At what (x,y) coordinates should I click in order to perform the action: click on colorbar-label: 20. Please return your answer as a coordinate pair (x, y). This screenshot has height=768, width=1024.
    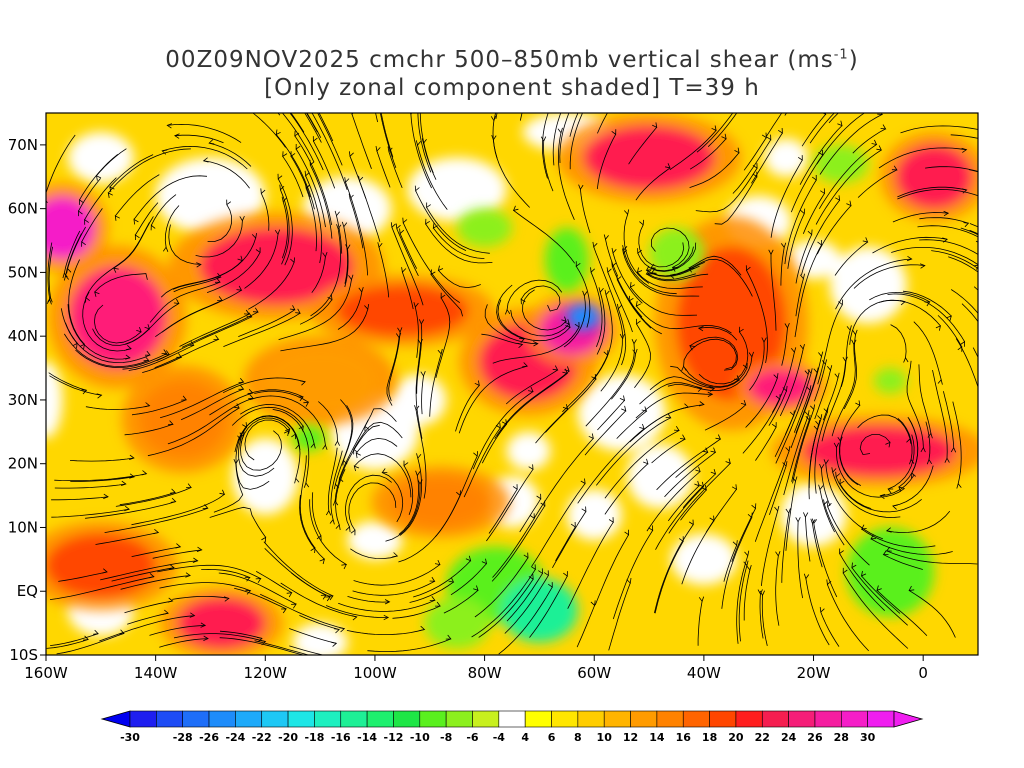
    Looking at the image, I should click on (736, 737).